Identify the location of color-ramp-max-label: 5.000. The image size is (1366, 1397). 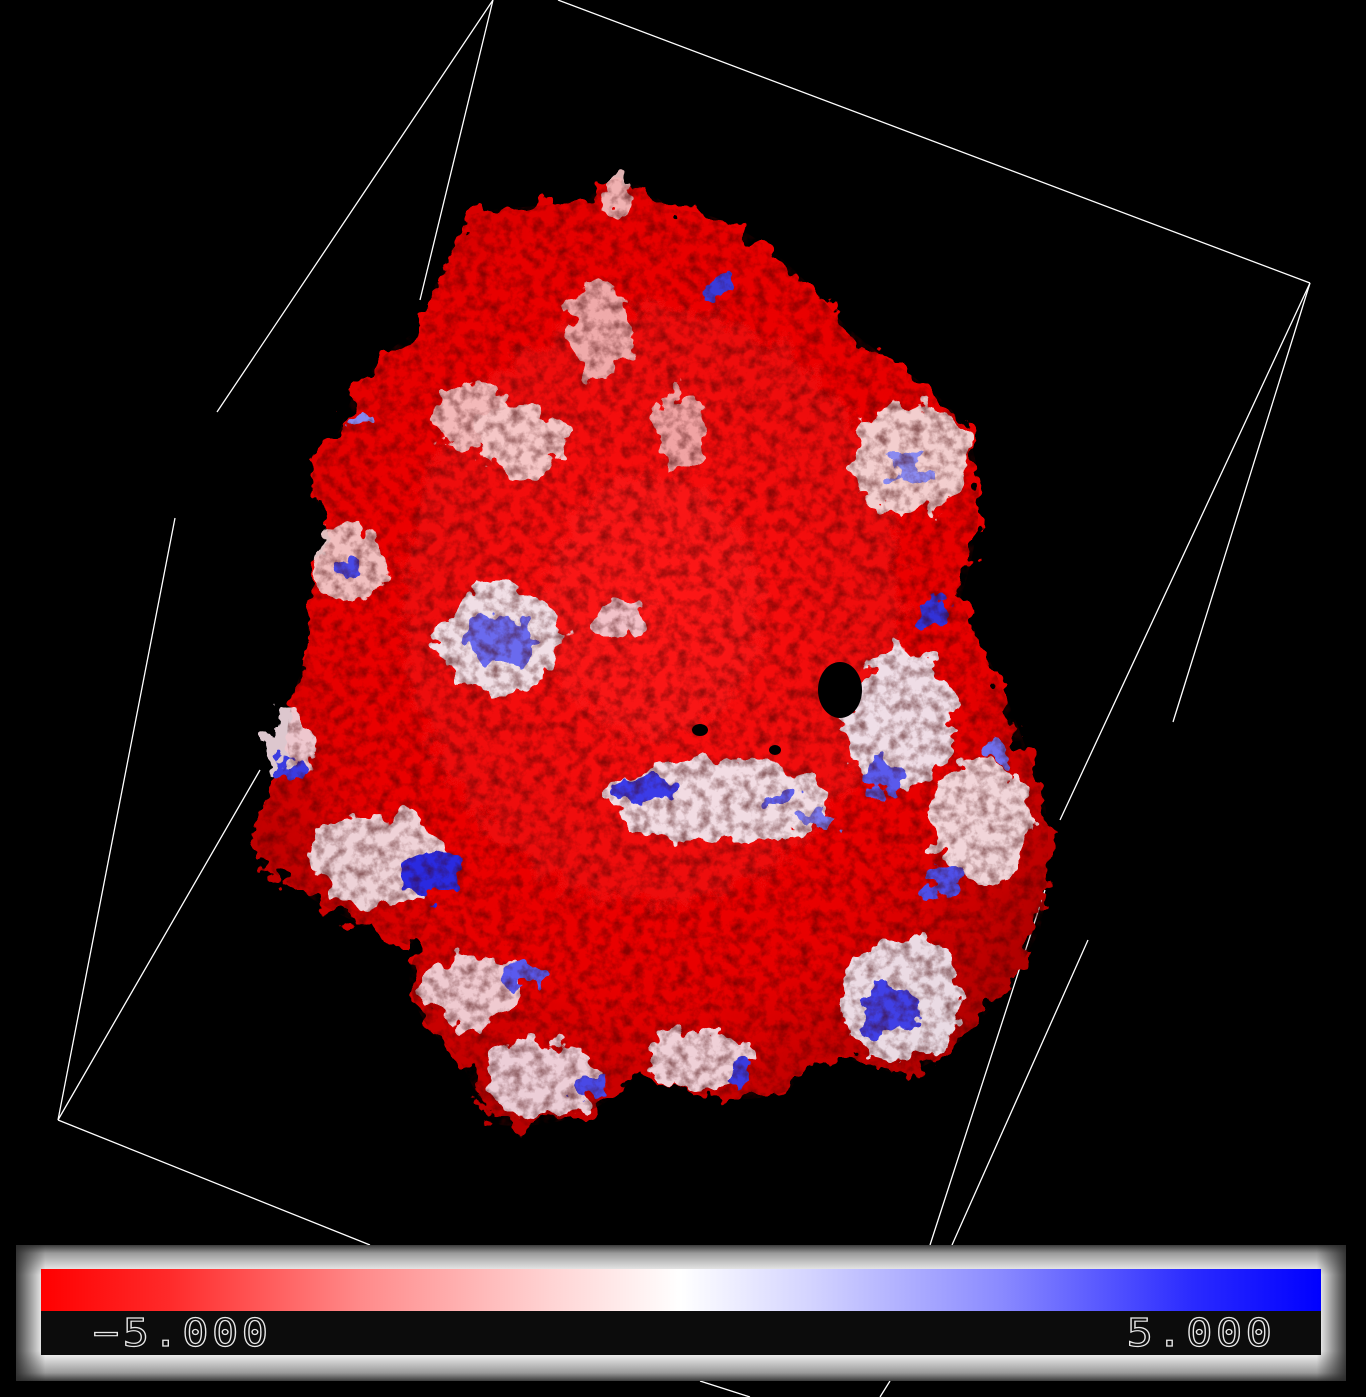
(1200, 1333).